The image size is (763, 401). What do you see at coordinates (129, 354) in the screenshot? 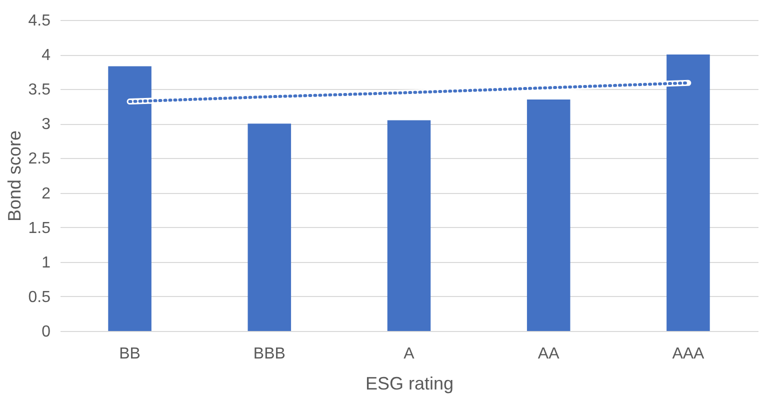
I see `x-tick-label: BB` at bounding box center [129, 354].